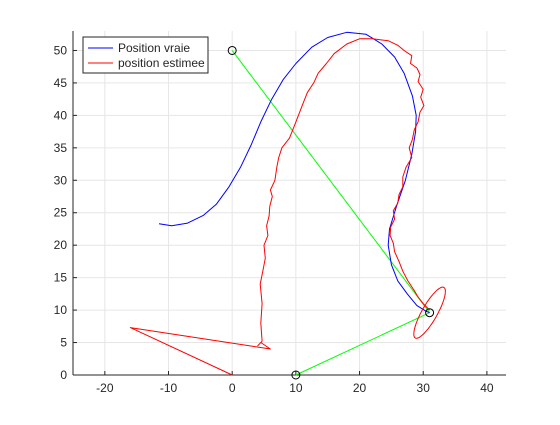  Describe the element at coordinates (61, 245) in the screenshot. I see `y-tick-label: 20` at that location.